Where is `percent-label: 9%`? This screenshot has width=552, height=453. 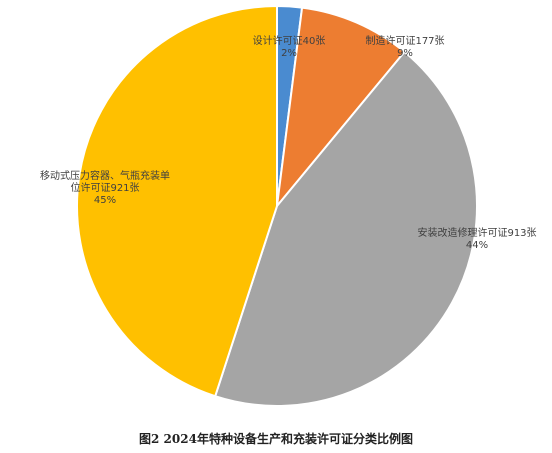
percent-label: 9% is located at coordinates (405, 53).